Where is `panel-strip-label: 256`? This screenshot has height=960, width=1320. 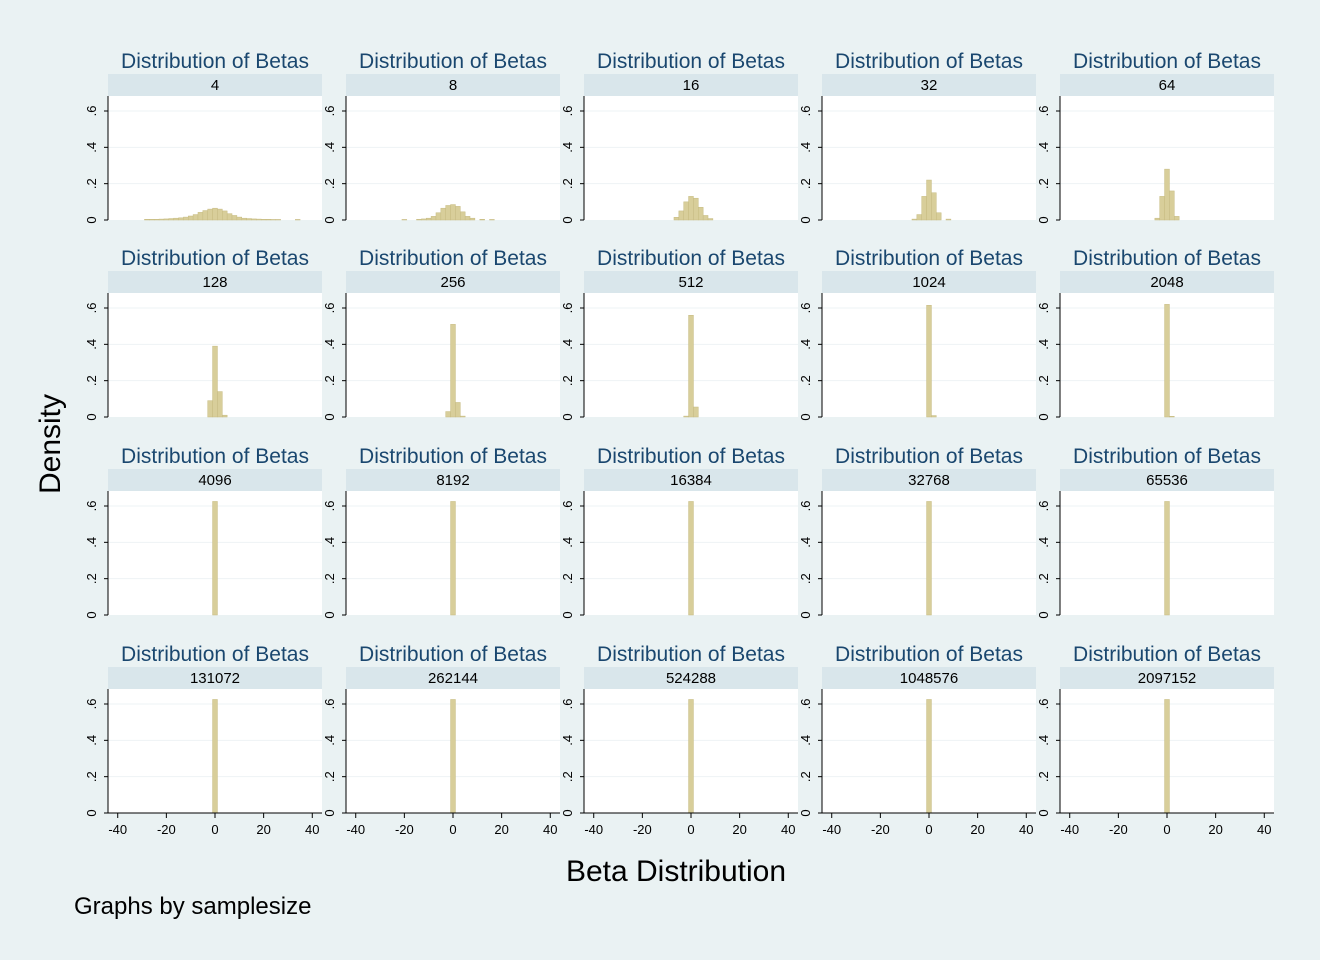
panel-strip-label: 256 is located at coordinates (452, 282).